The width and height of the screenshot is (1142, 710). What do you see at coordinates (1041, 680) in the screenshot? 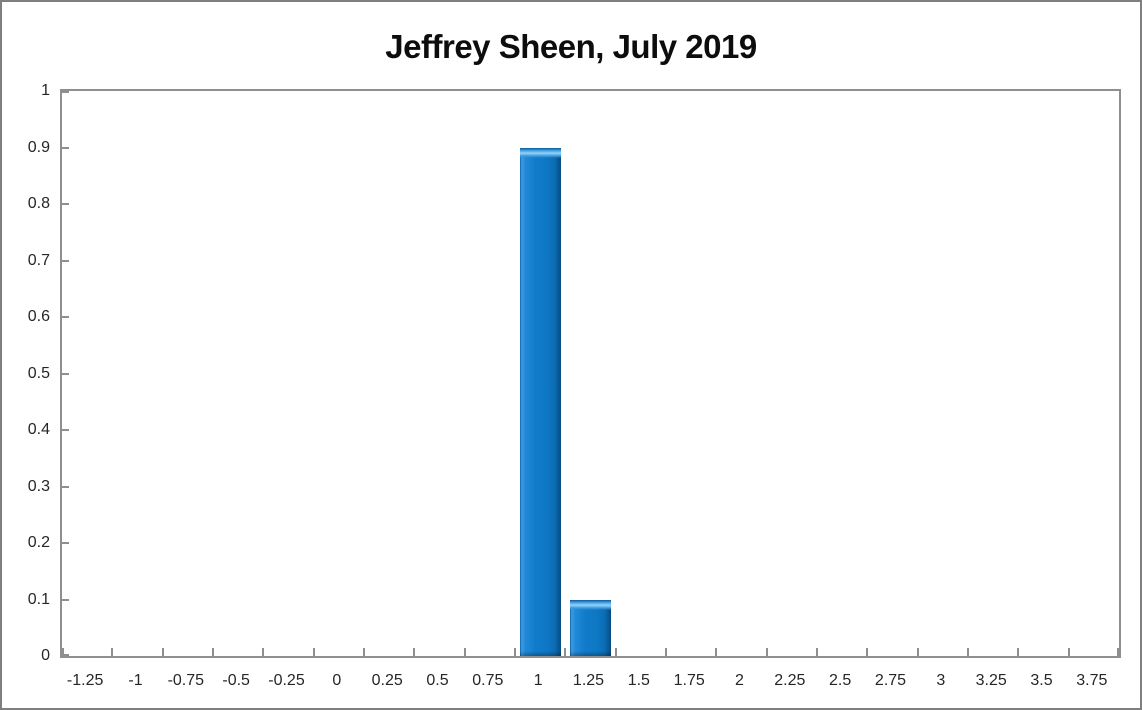
I see `x-axis-tick-label: 3.5` at bounding box center [1041, 680].